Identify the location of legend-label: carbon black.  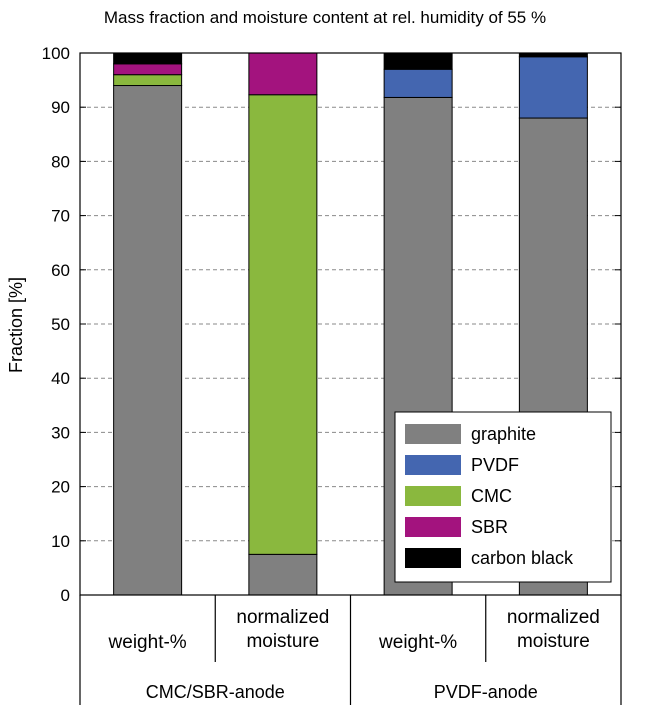
(522, 558).